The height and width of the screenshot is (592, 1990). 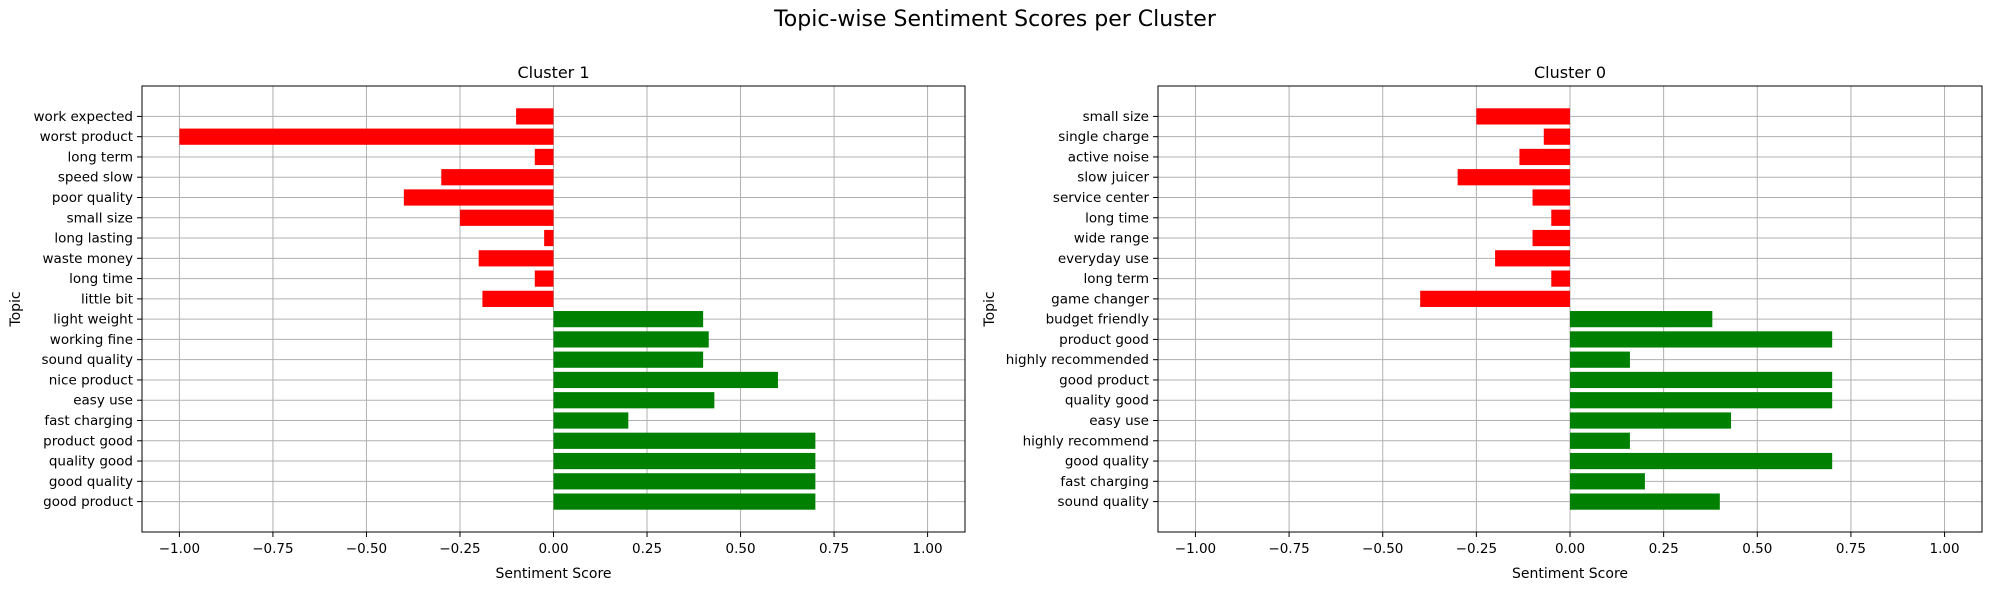 I want to click on figure-title: Topic-wise Sentiment Scores per Cluster, so click(x=995, y=19).